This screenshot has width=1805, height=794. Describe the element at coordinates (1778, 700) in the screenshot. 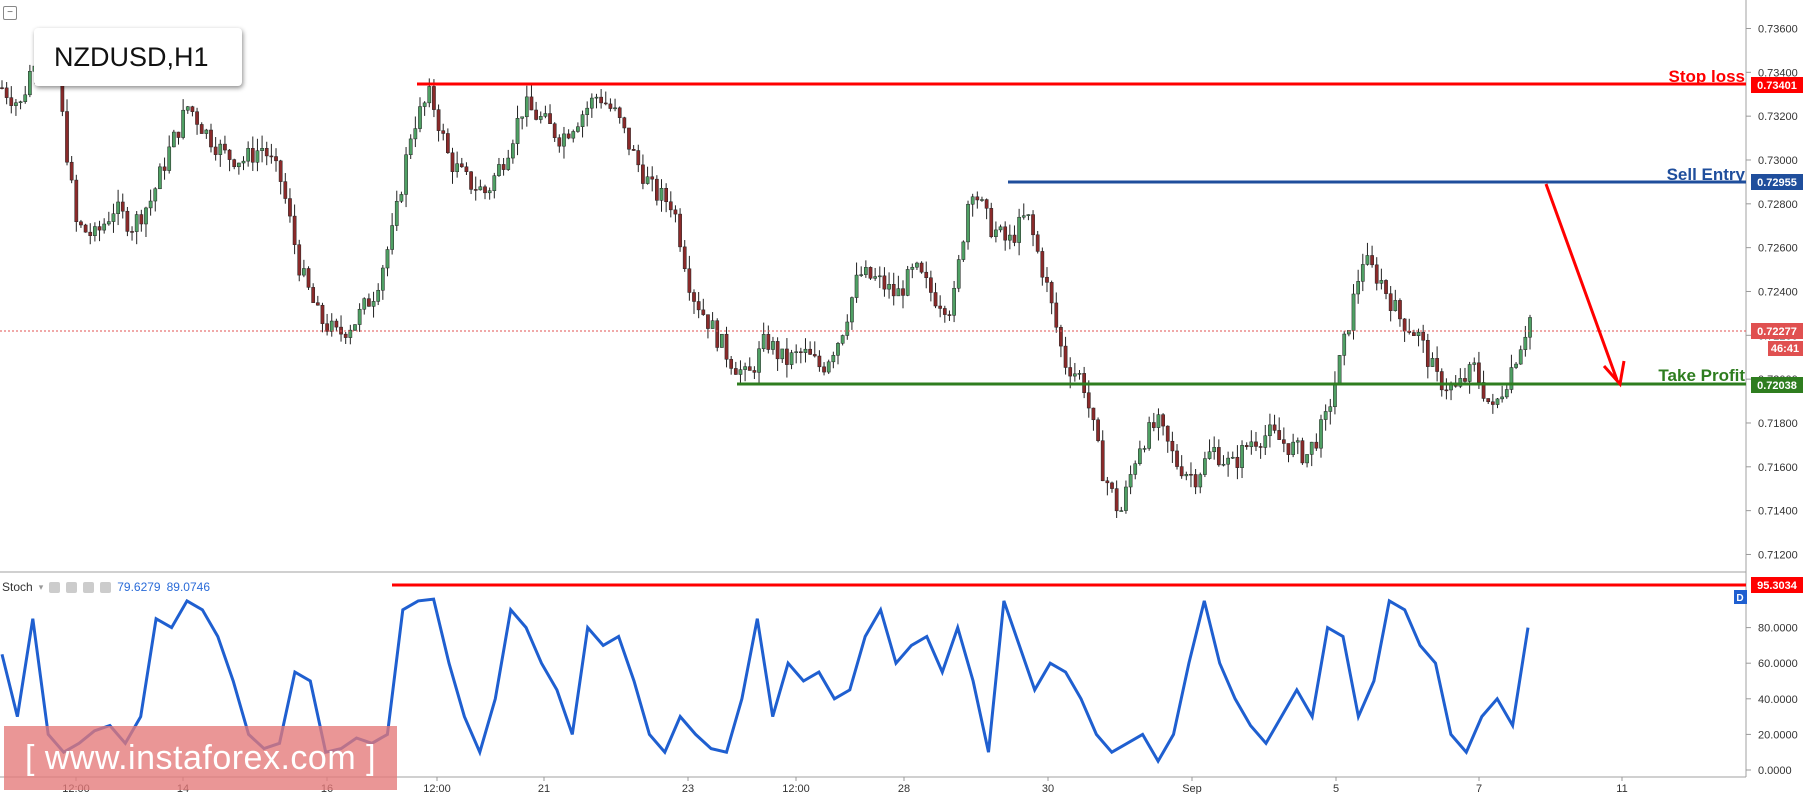

I see `stoch-tick-label: 40.0000` at that location.